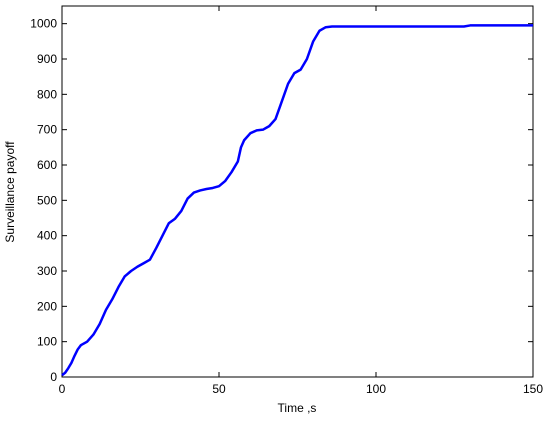 This screenshot has width=550, height=425. I want to click on y-tick-label: 500, so click(47, 200).